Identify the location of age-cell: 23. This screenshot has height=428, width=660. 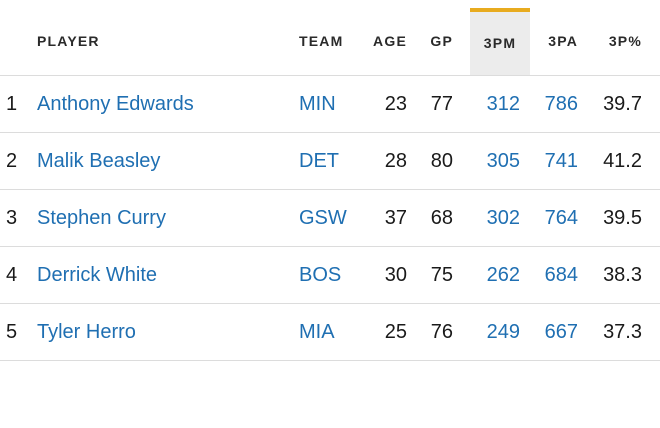
(395, 104).